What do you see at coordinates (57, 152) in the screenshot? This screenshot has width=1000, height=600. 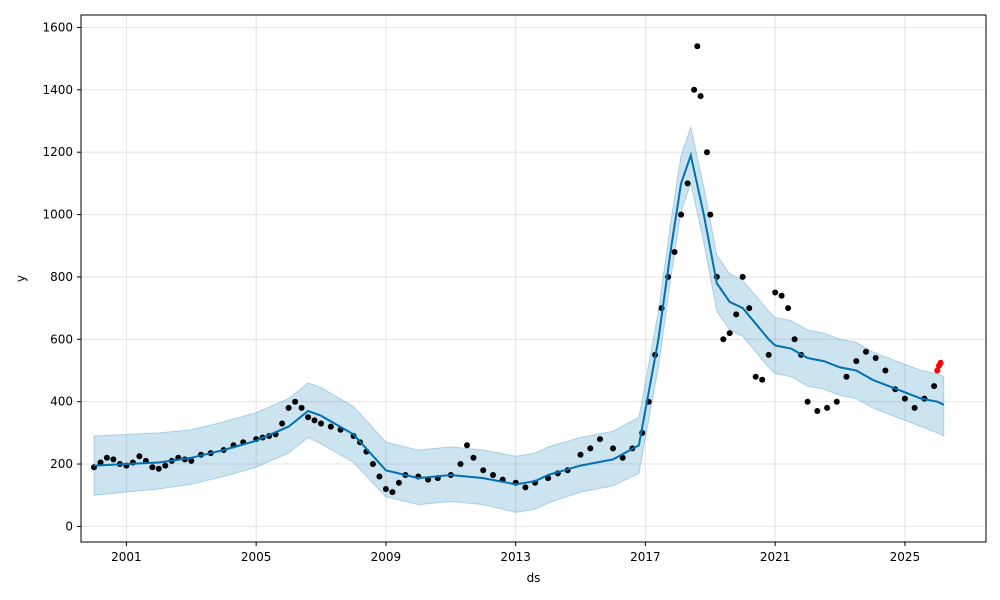 I see `y-tick-label: 1200` at bounding box center [57, 152].